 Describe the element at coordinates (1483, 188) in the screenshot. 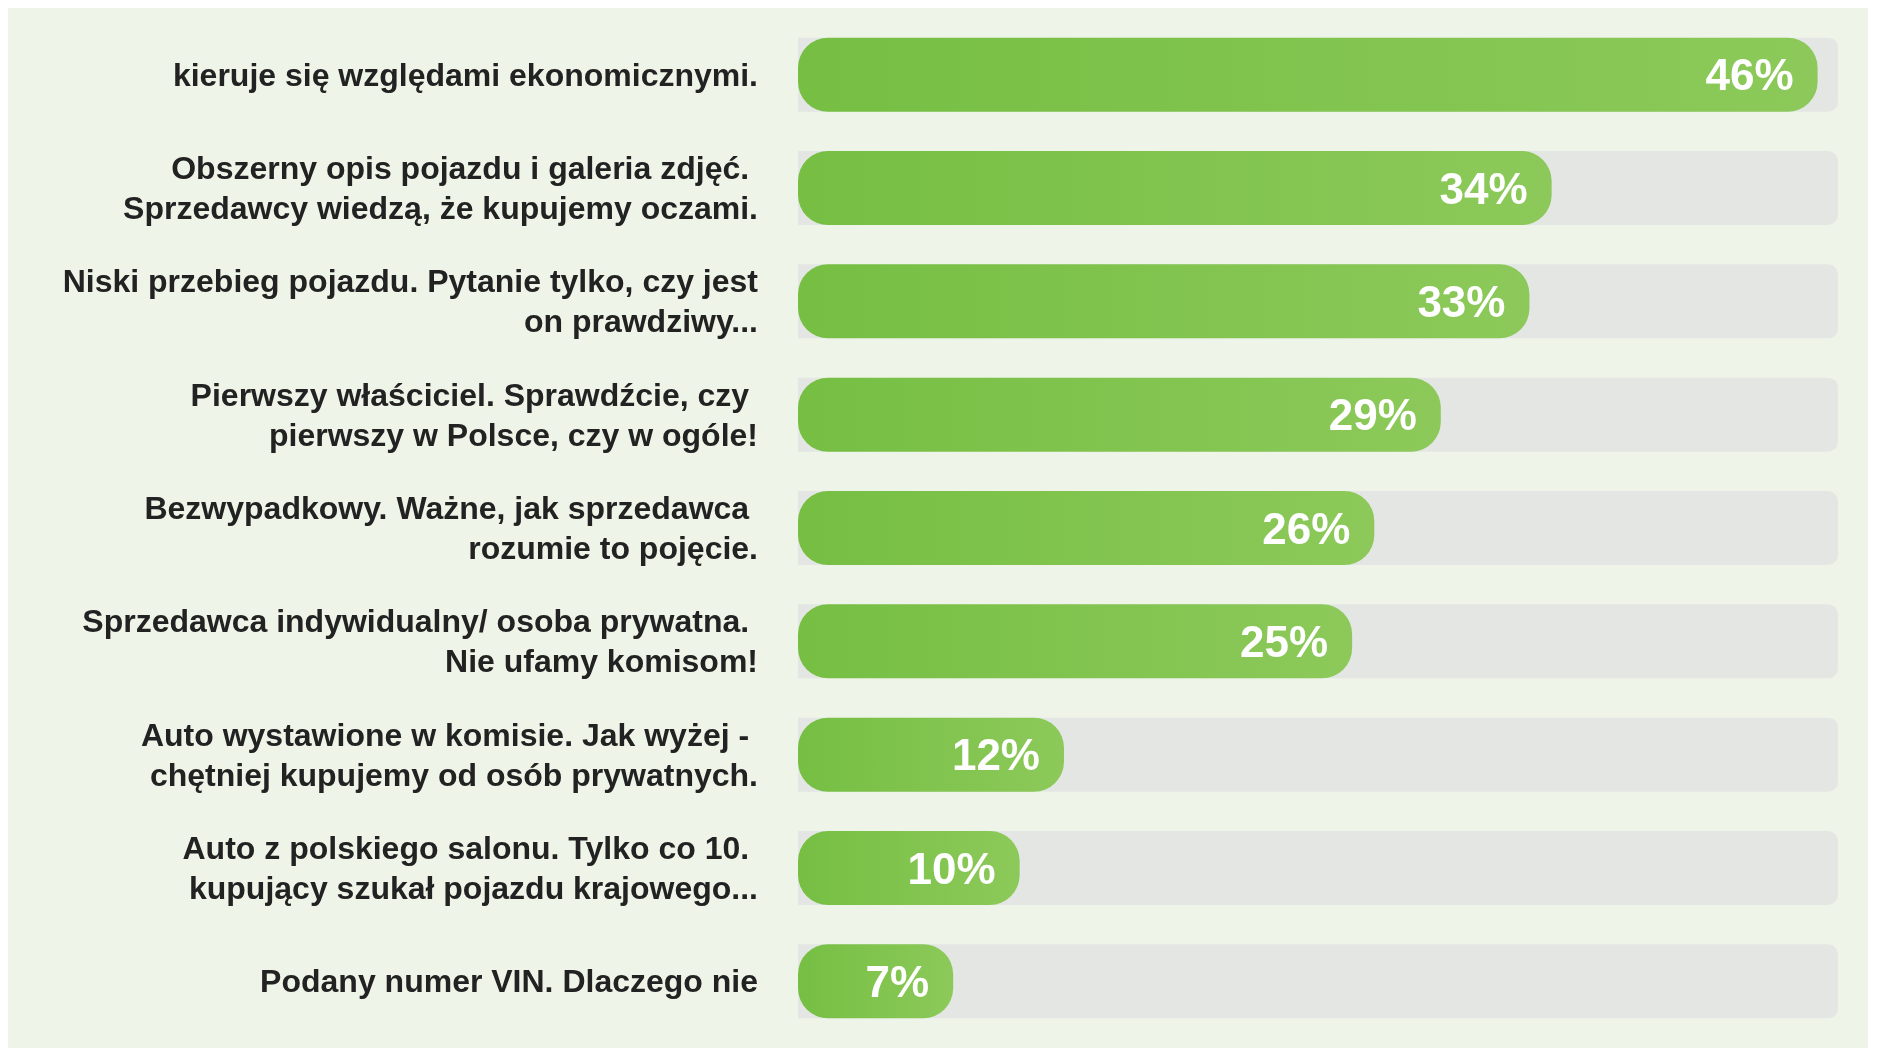

I see `data-label: 34%` at that location.